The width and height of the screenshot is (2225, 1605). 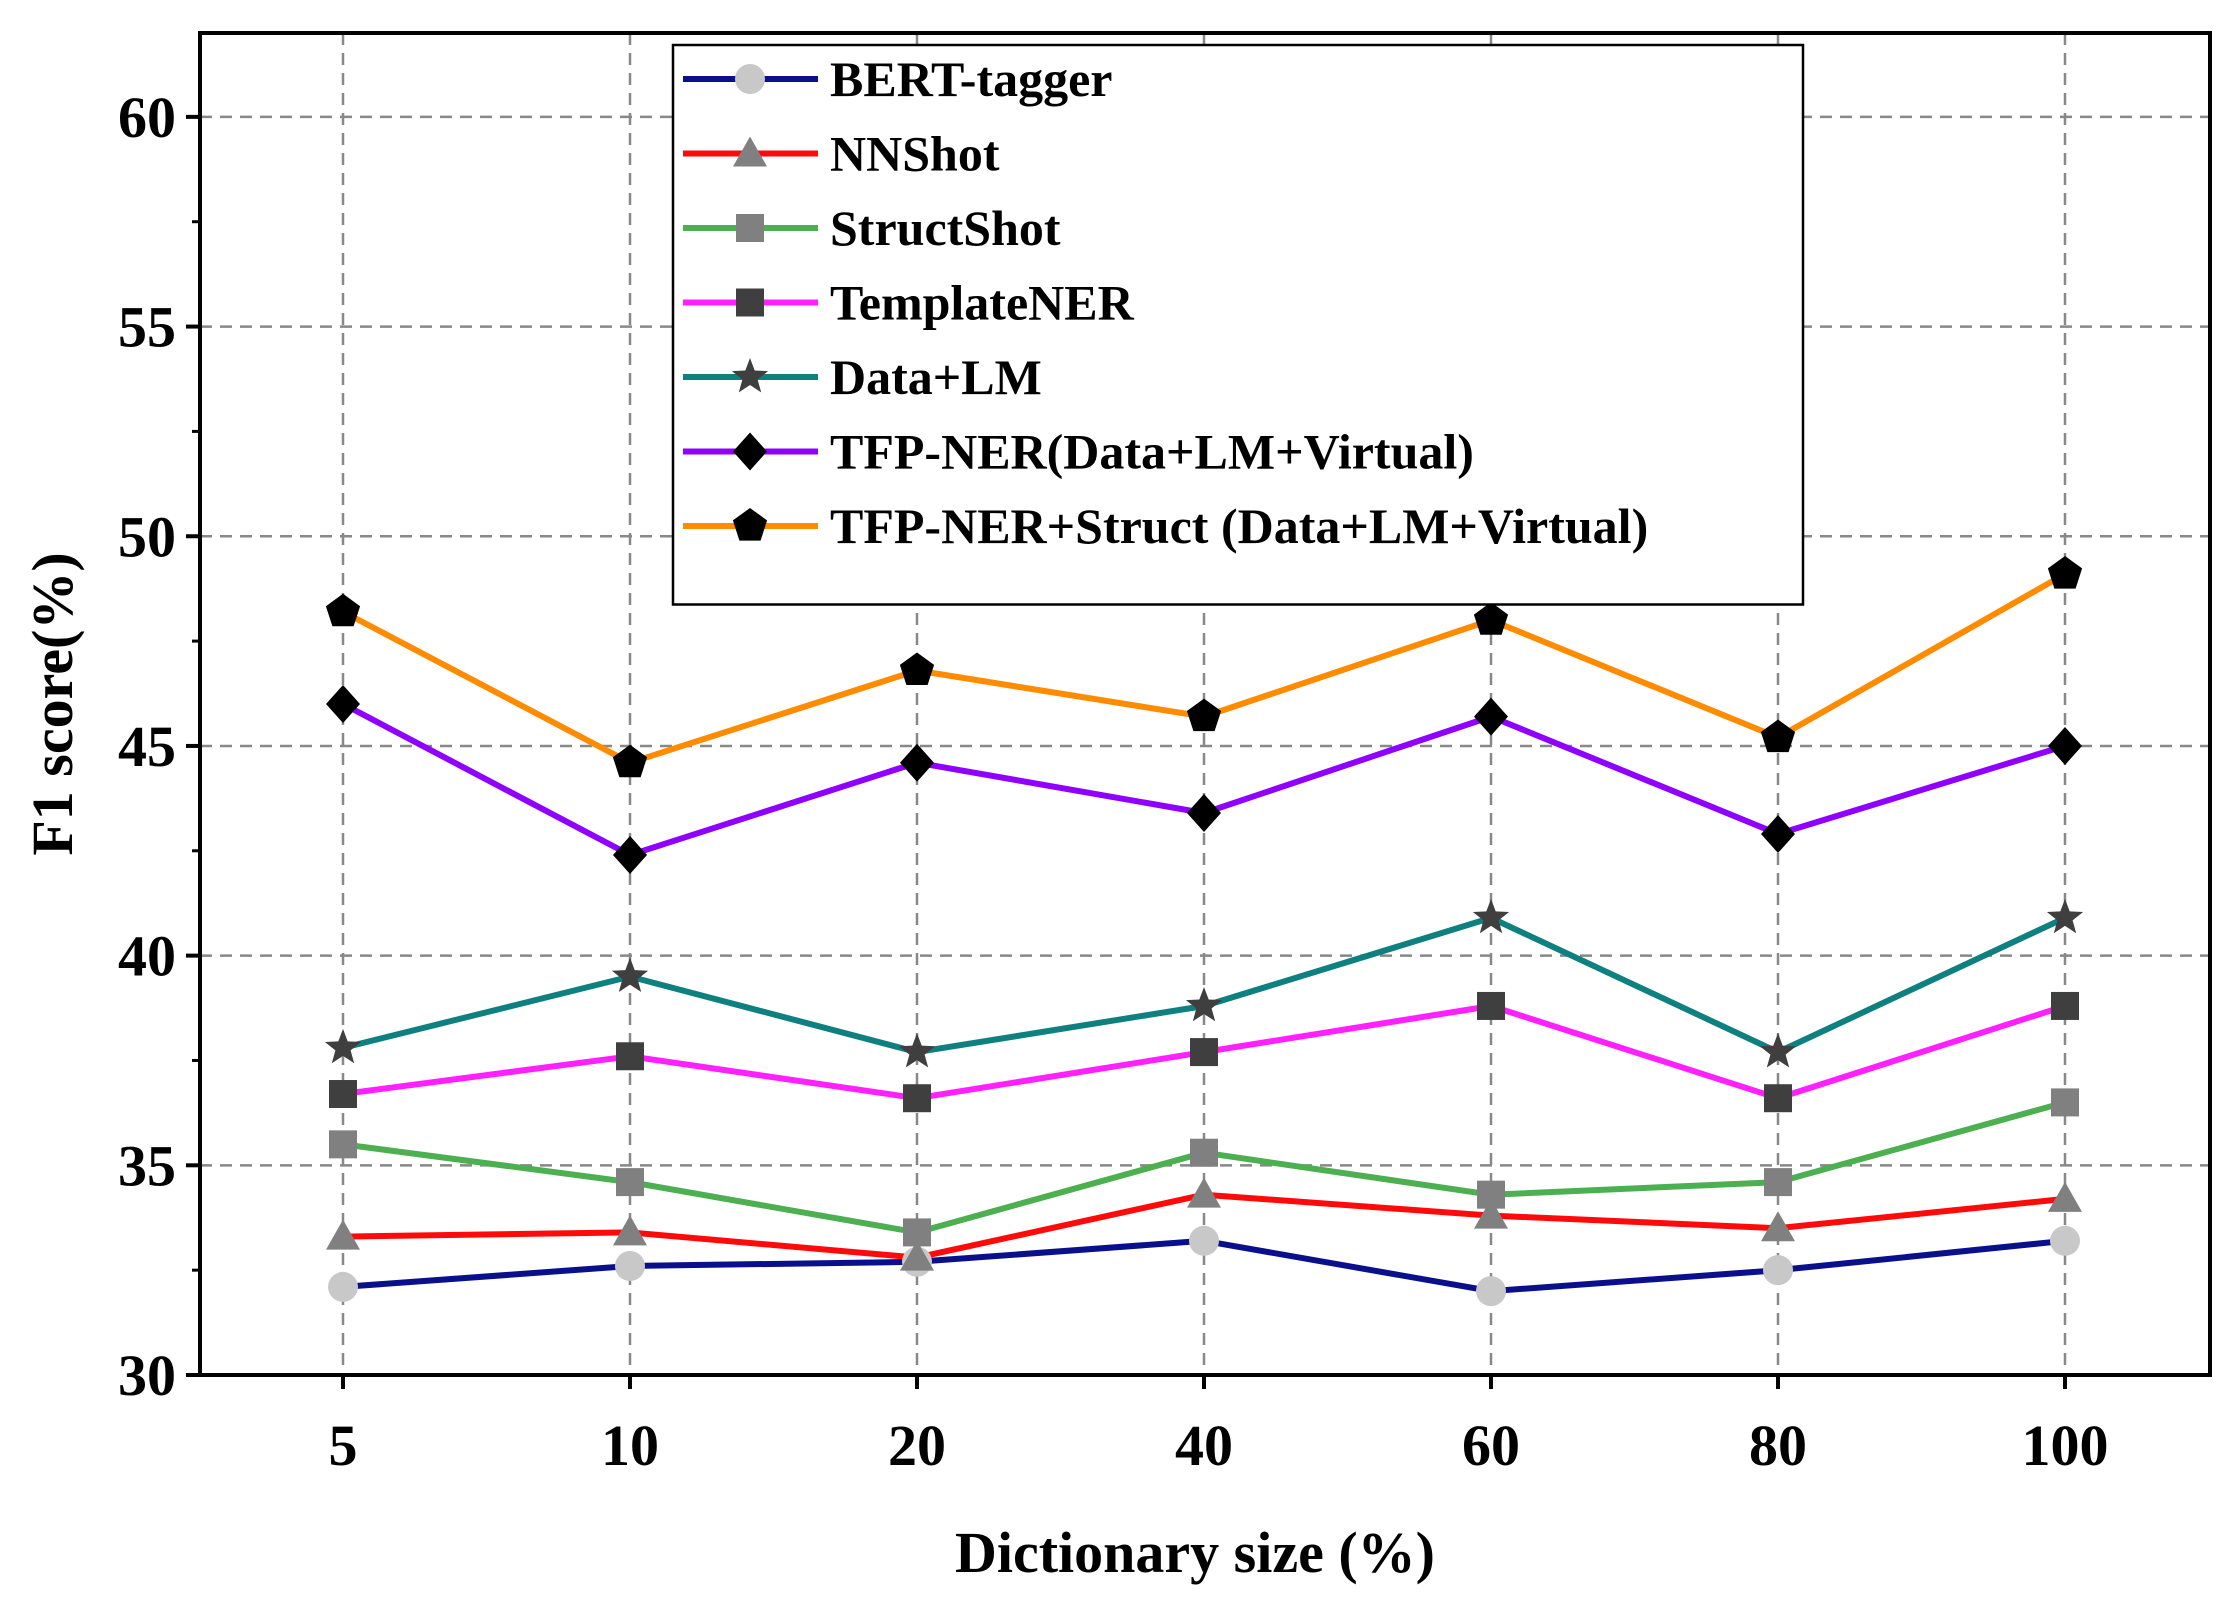 What do you see at coordinates (971, 79) in the screenshot?
I see `legend-label-0: BERT-tagger` at bounding box center [971, 79].